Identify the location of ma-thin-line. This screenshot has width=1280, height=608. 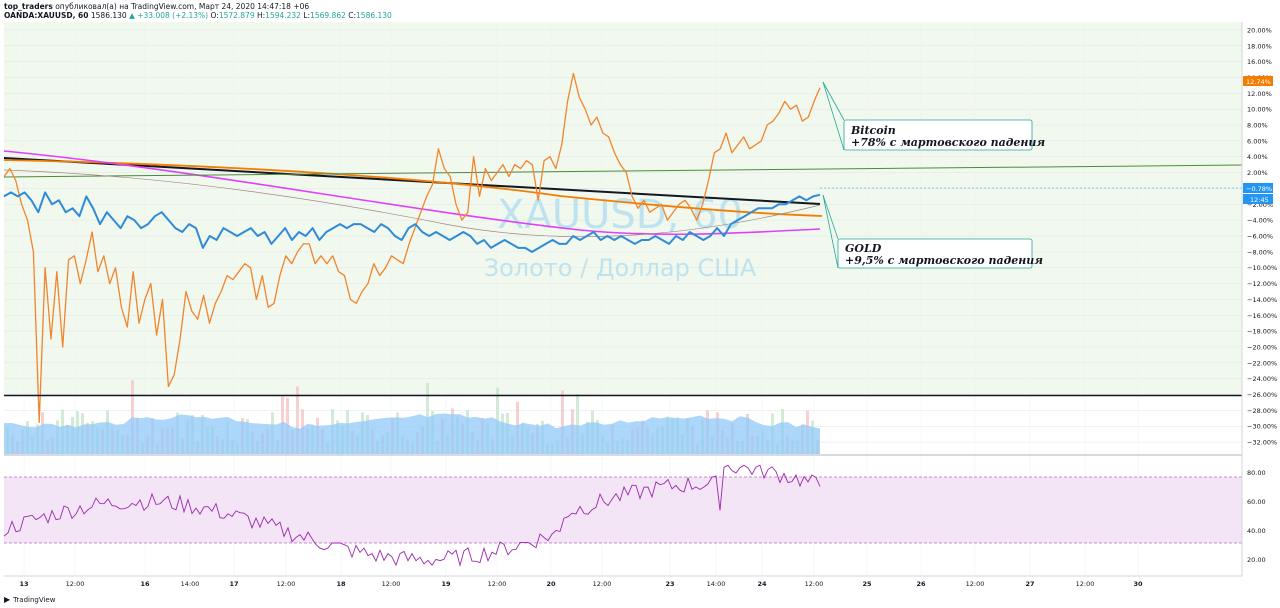
(412, 203).